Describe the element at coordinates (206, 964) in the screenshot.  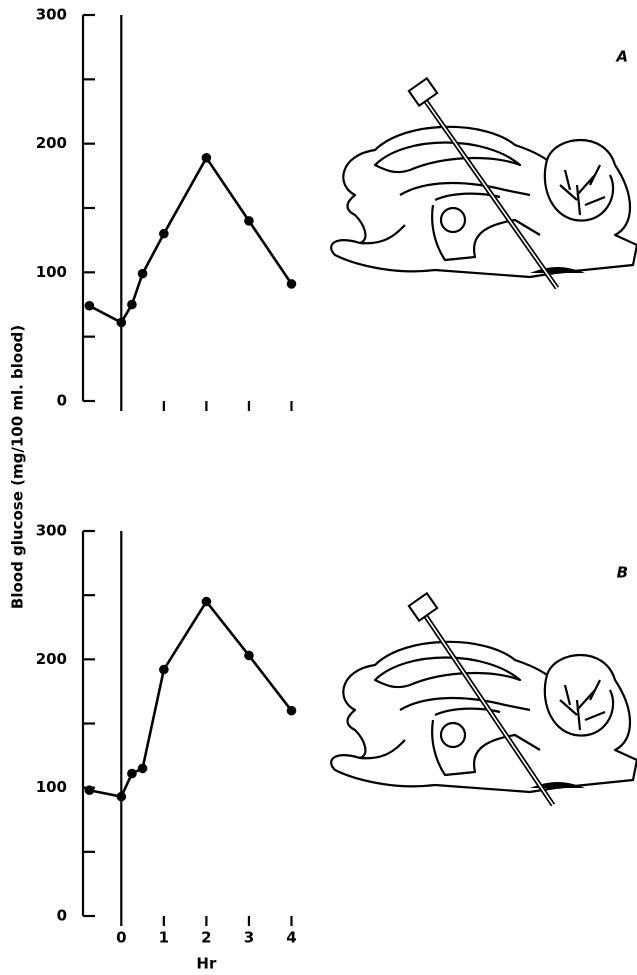
I see `x-axis-label: Hr` at that location.